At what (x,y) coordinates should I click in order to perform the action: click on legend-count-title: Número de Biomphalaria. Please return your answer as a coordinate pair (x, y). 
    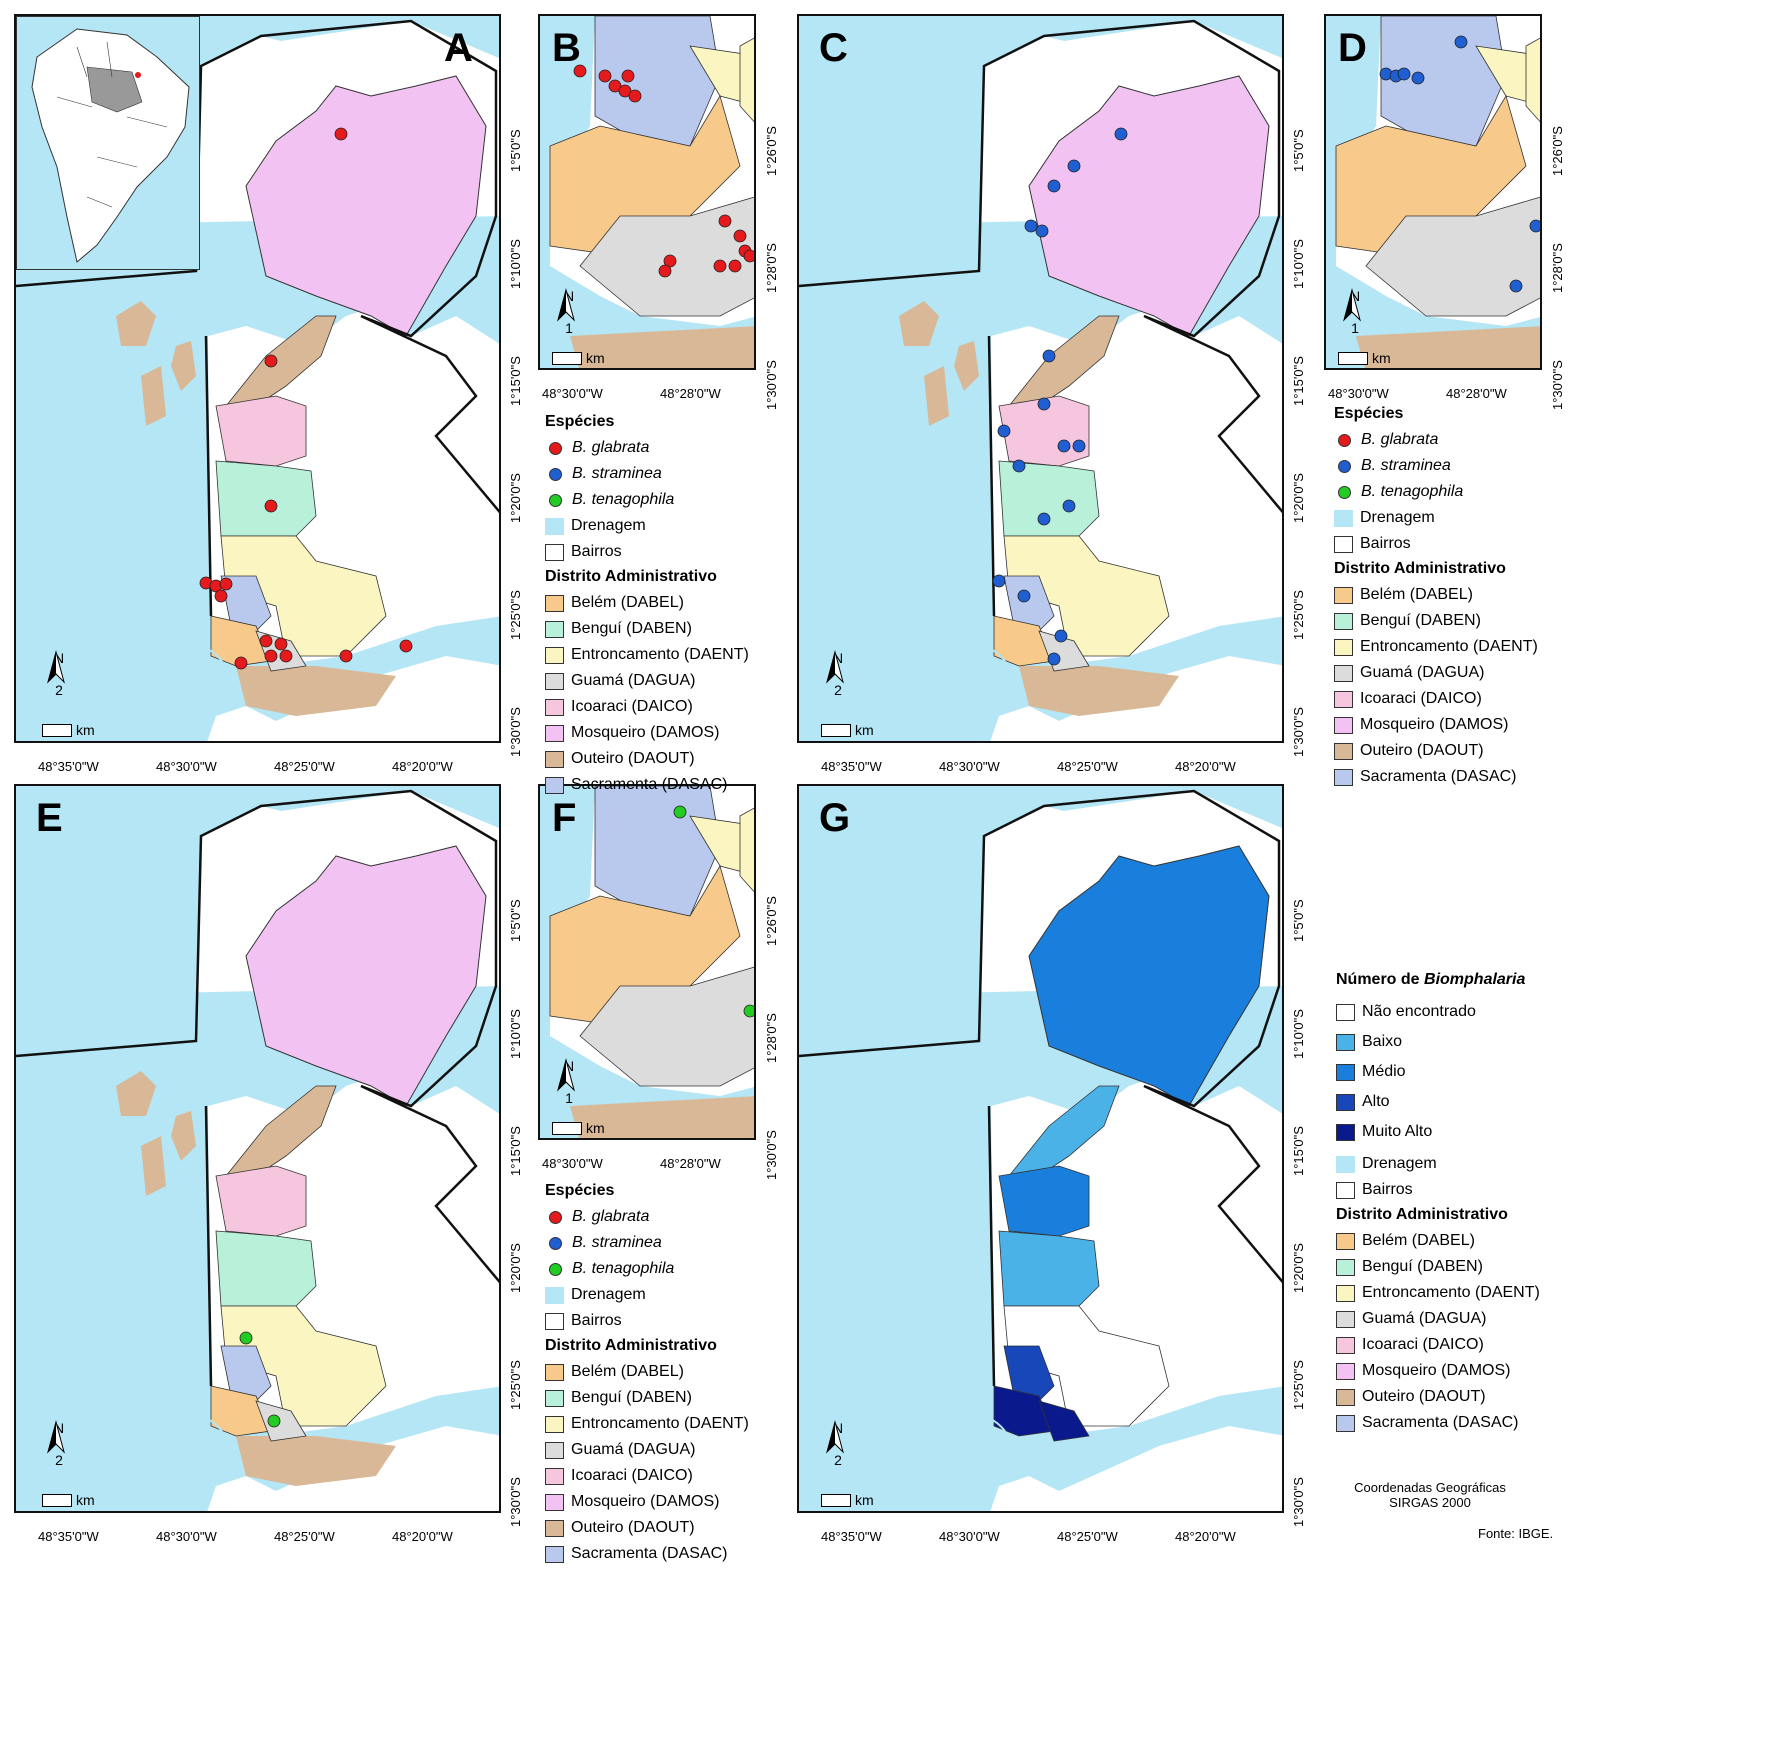
    Looking at the image, I should click on (1431, 979).